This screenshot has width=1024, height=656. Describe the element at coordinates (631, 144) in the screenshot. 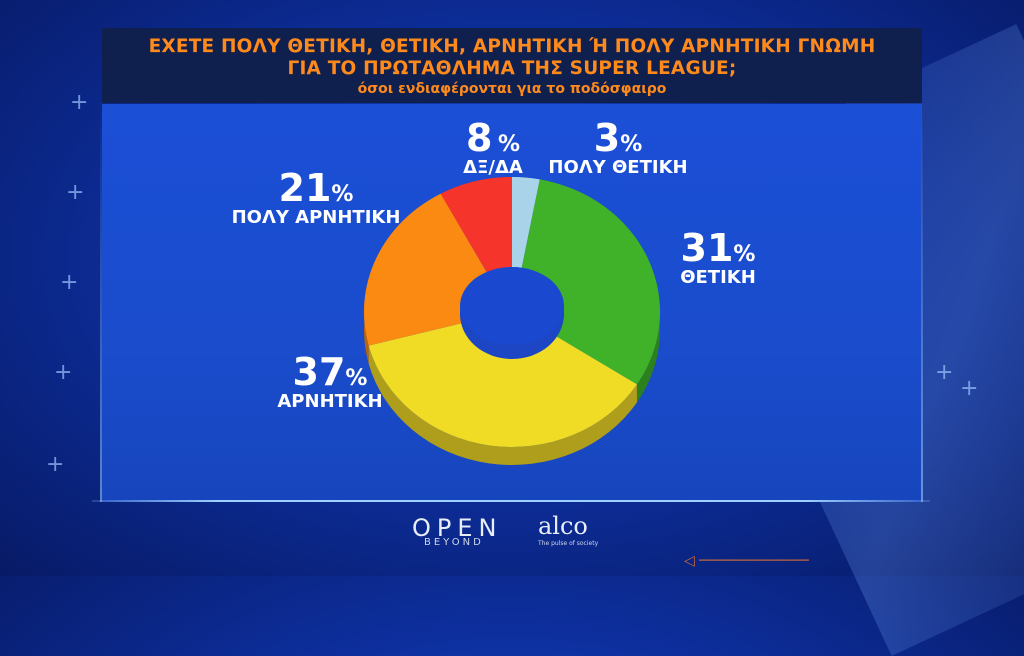

I see `label-very-positive-percent: %` at that location.